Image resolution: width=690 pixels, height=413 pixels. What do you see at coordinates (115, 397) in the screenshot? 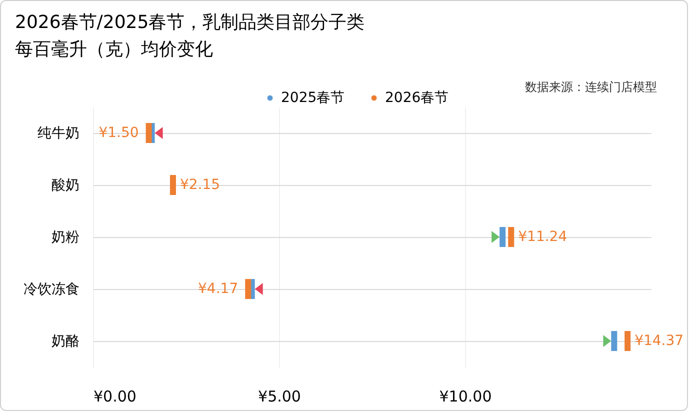
I see `x-tick-label: ¥0.00` at bounding box center [115, 397].